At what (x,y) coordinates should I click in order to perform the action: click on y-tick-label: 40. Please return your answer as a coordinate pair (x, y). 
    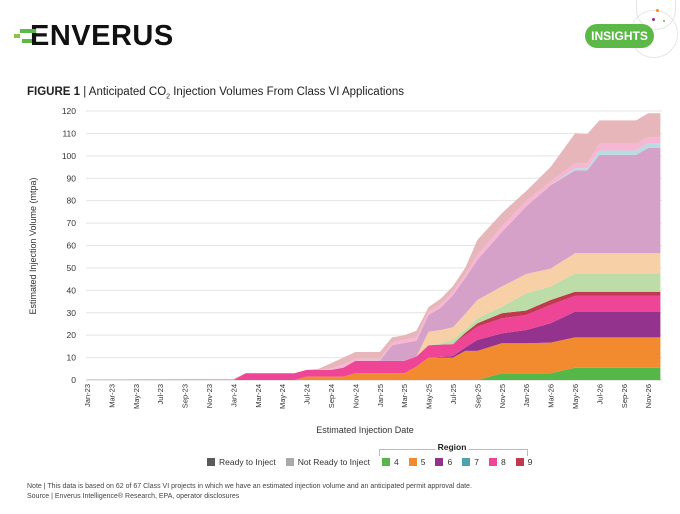
    Looking at the image, I should click on (72, 290).